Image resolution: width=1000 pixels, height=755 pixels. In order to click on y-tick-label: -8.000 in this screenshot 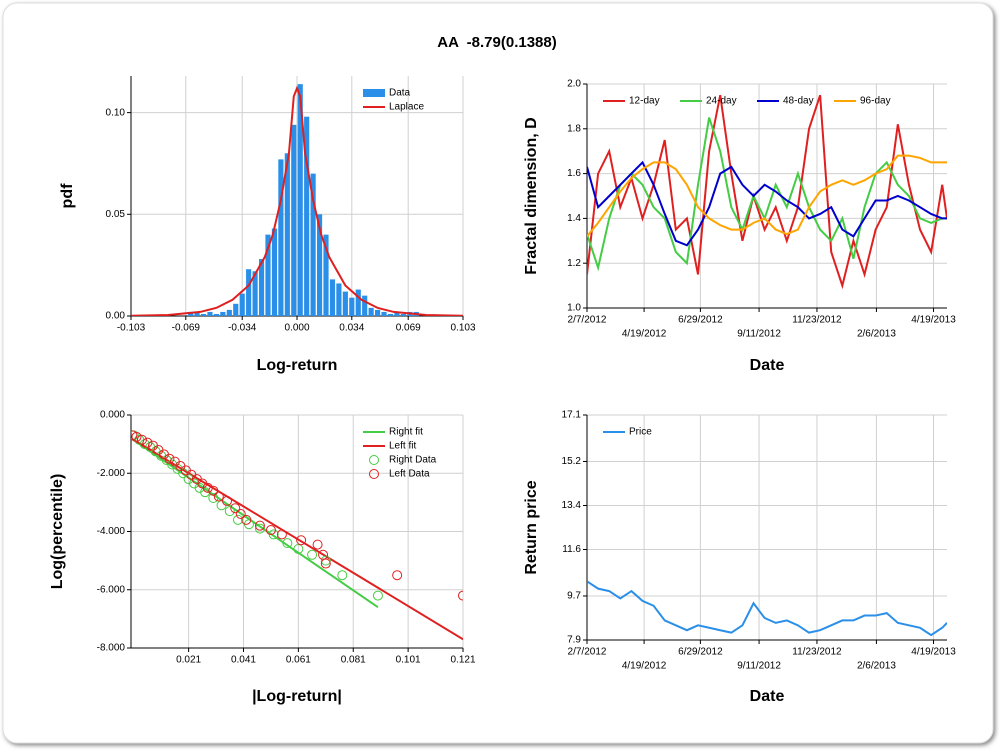, I will do `click(111, 648)`.